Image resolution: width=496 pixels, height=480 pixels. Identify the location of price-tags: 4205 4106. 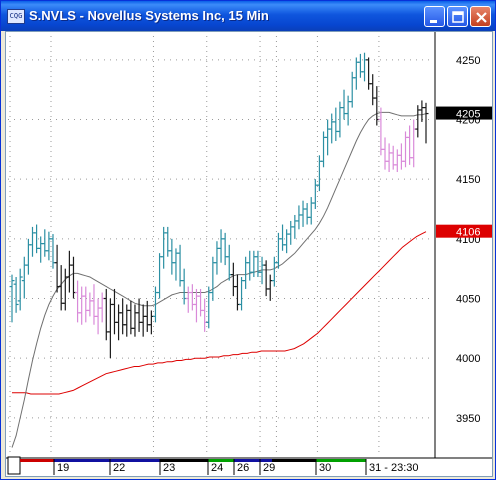
(464, 172).